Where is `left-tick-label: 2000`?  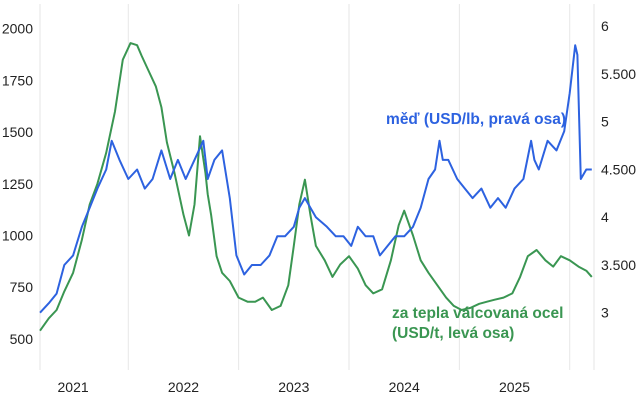 left-tick-label: 2000 is located at coordinates (17, 29).